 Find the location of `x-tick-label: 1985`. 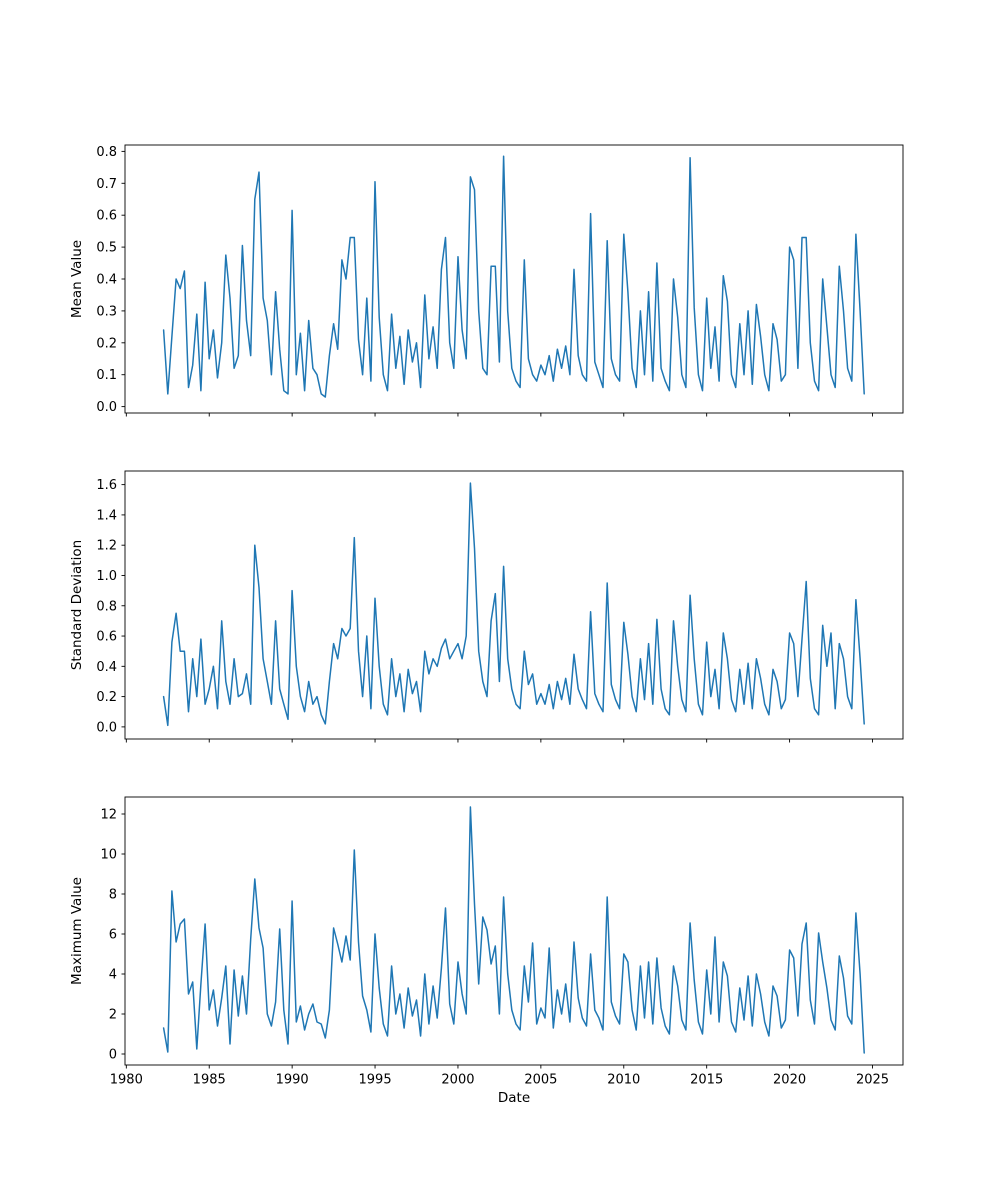

x-tick-label: 1985 is located at coordinates (209, 1080).